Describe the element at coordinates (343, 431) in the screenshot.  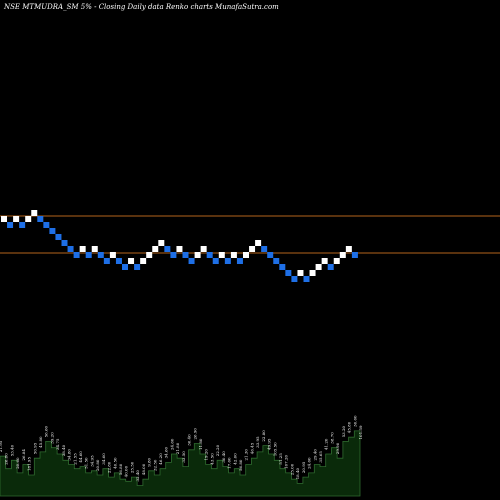
I see `volume-label: 53.20` at that location.